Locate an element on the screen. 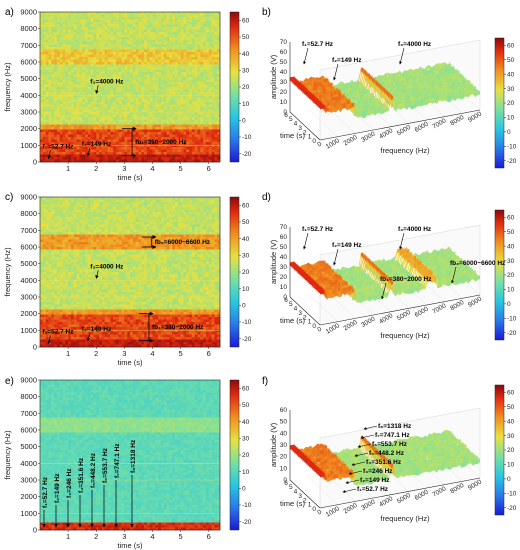 The image size is (520, 550). colorbar-tick-label: 50 is located at coordinates (511, 60).